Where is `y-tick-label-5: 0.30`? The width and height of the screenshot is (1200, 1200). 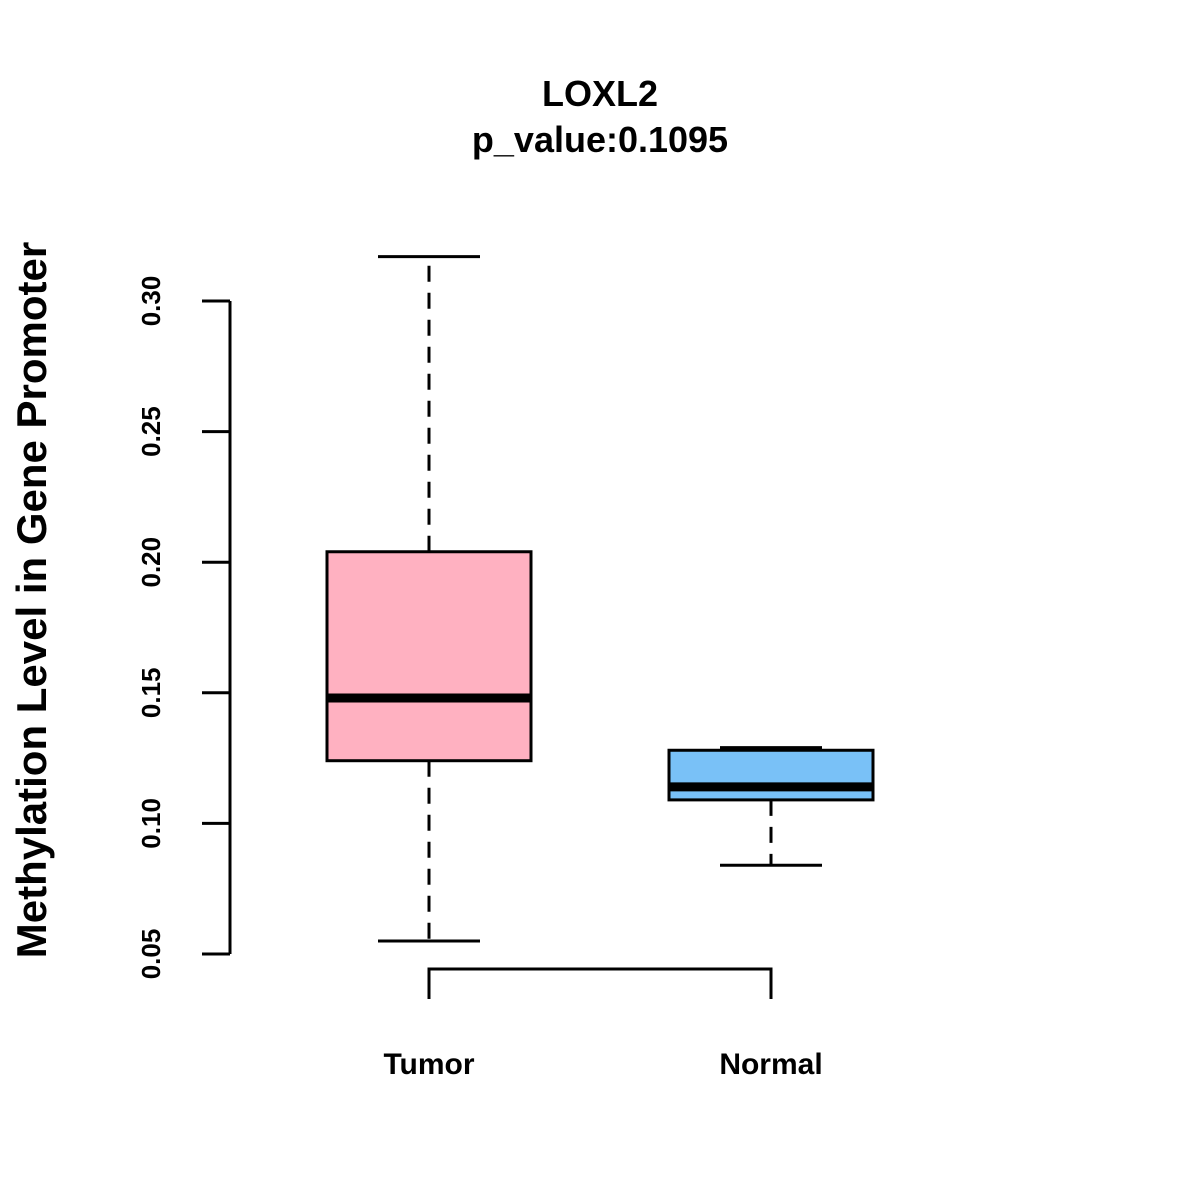
y-tick-label-5: 0.30 is located at coordinates (151, 301).